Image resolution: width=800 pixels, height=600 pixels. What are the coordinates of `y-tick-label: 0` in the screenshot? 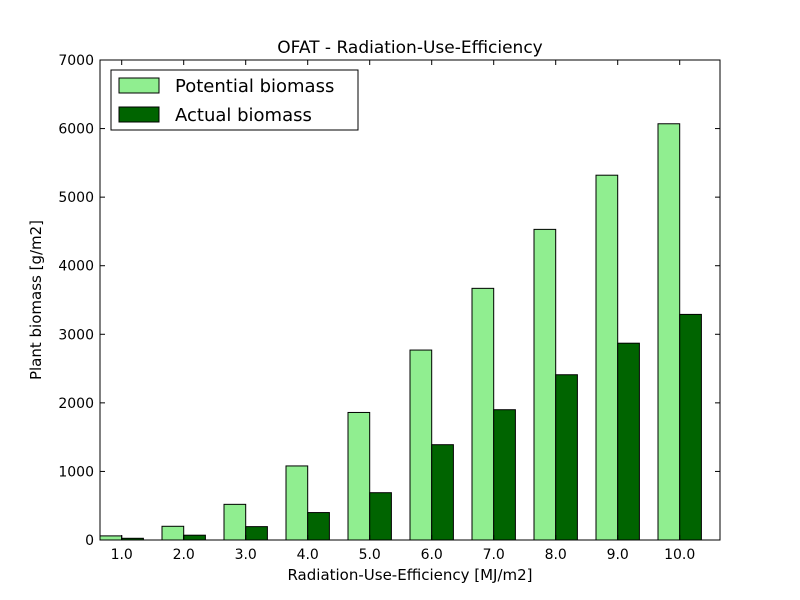 It's located at (89, 541).